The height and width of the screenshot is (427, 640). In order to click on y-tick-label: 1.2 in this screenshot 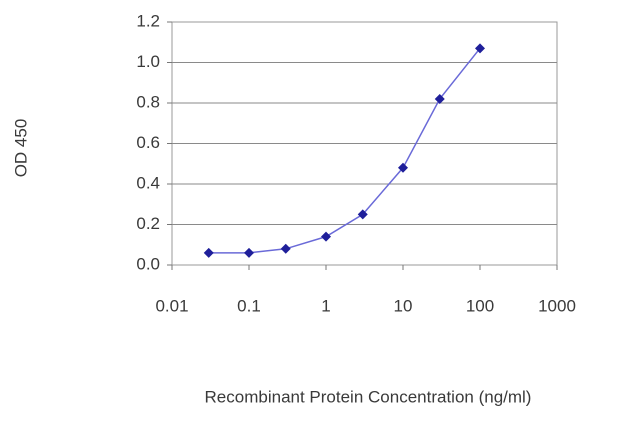, I will do `click(148, 20)`.